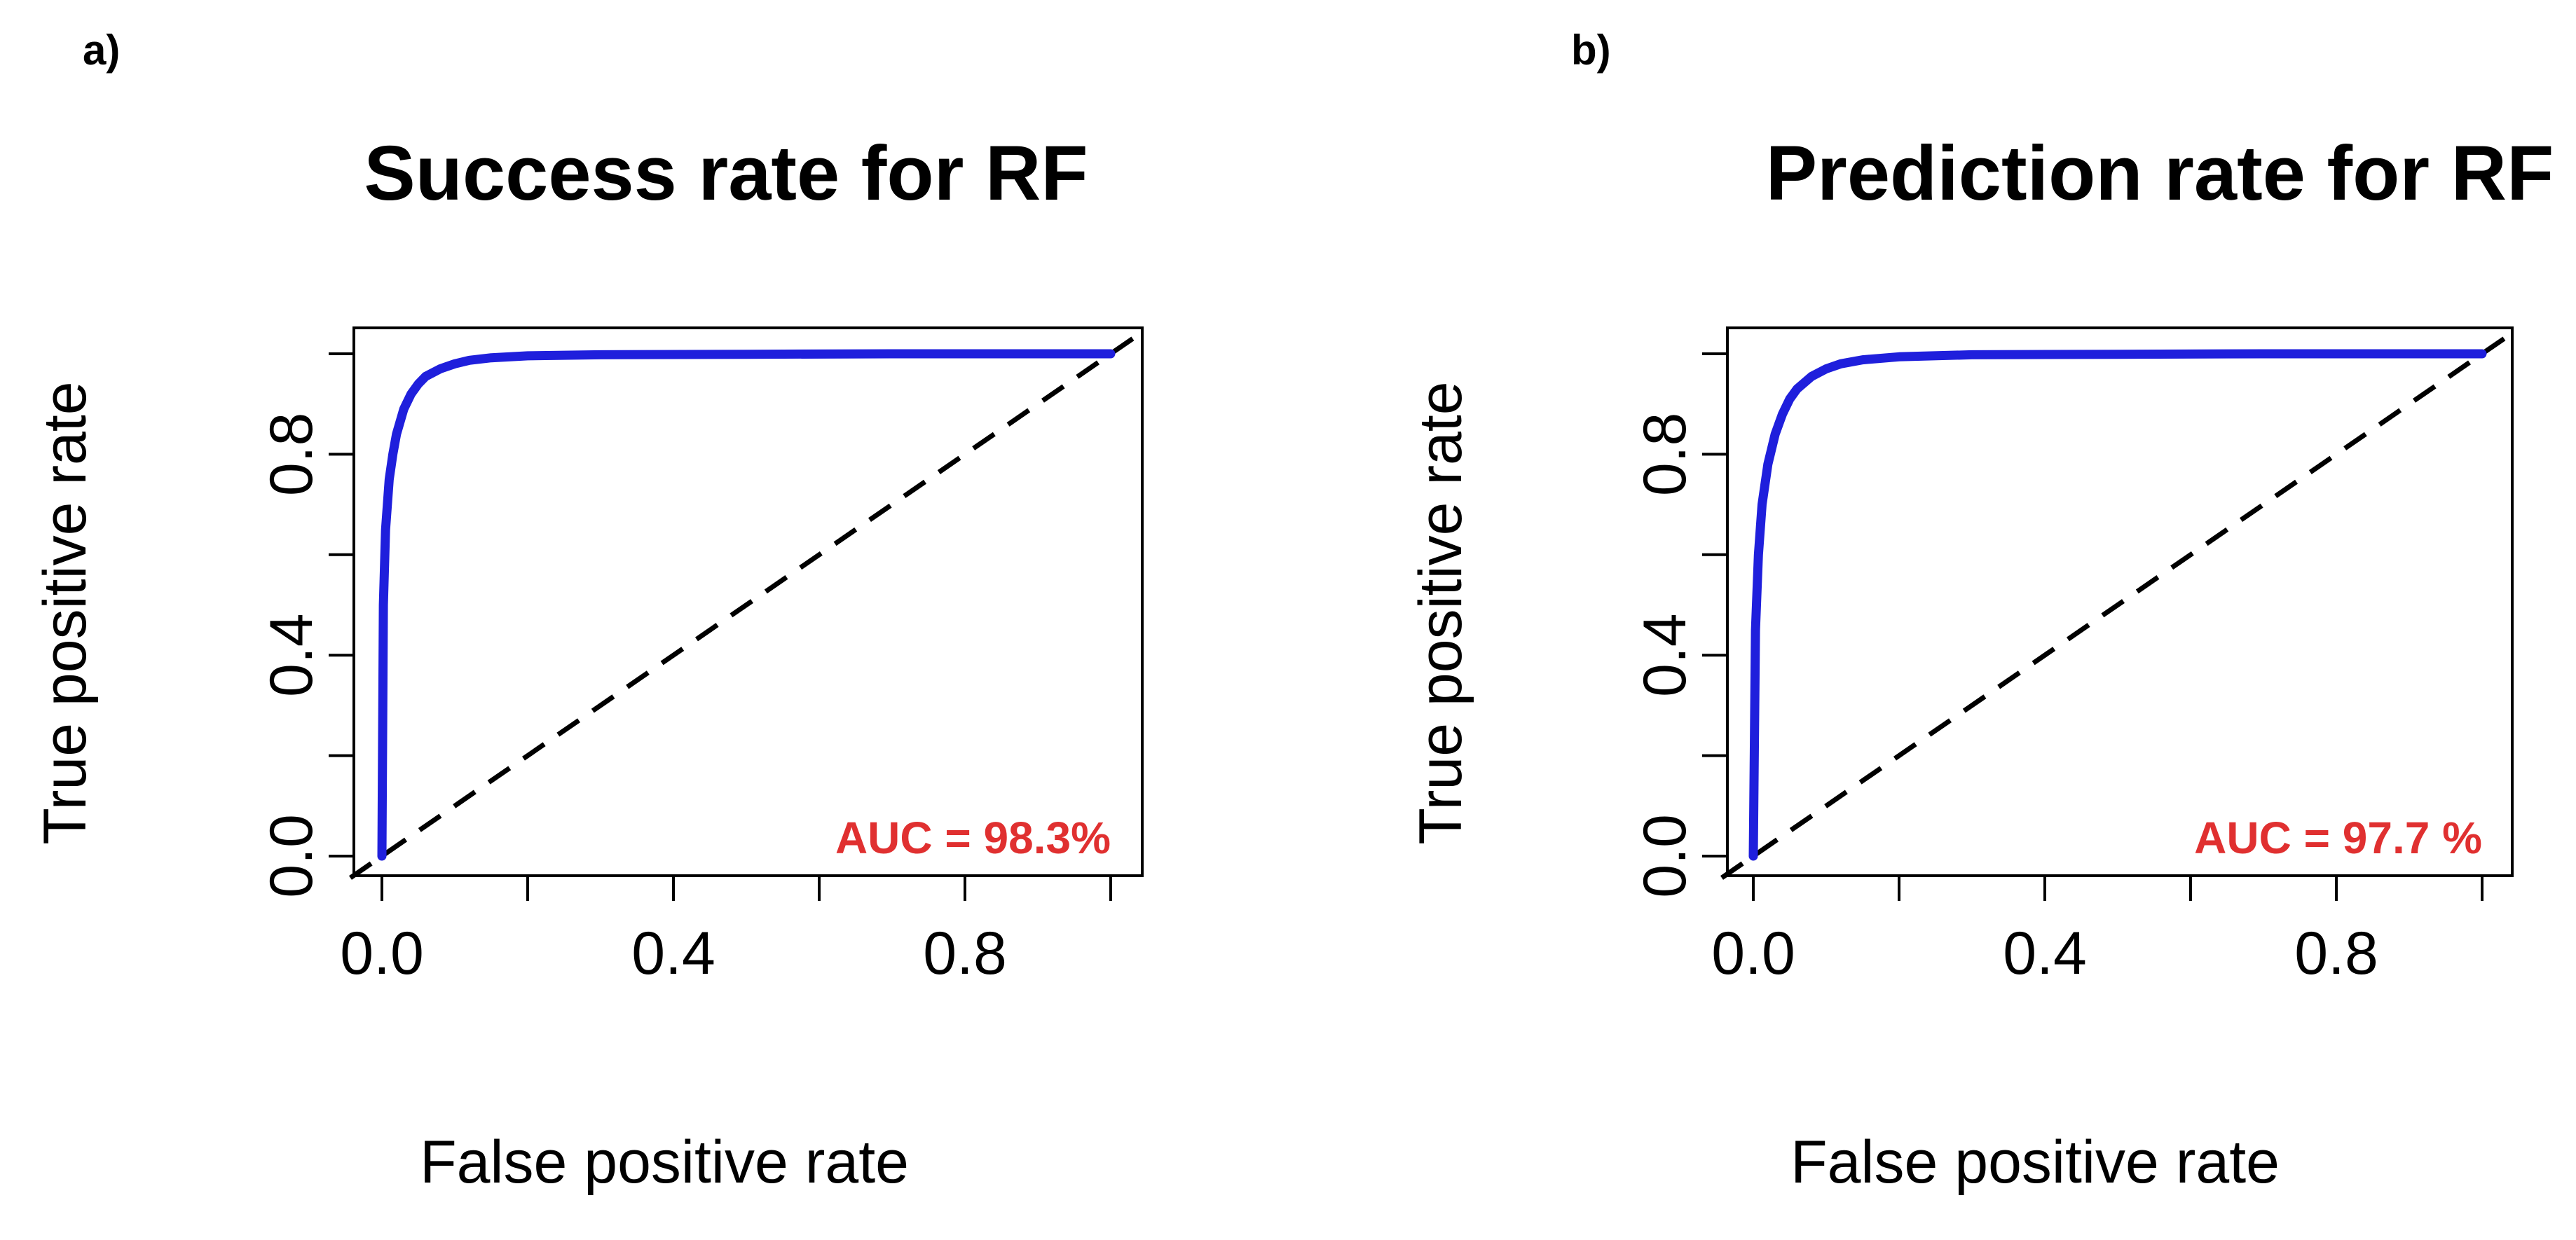  What do you see at coordinates (2338, 838) in the screenshot?
I see `panel-b-auc-annotation: AUC = 97.7 %` at bounding box center [2338, 838].